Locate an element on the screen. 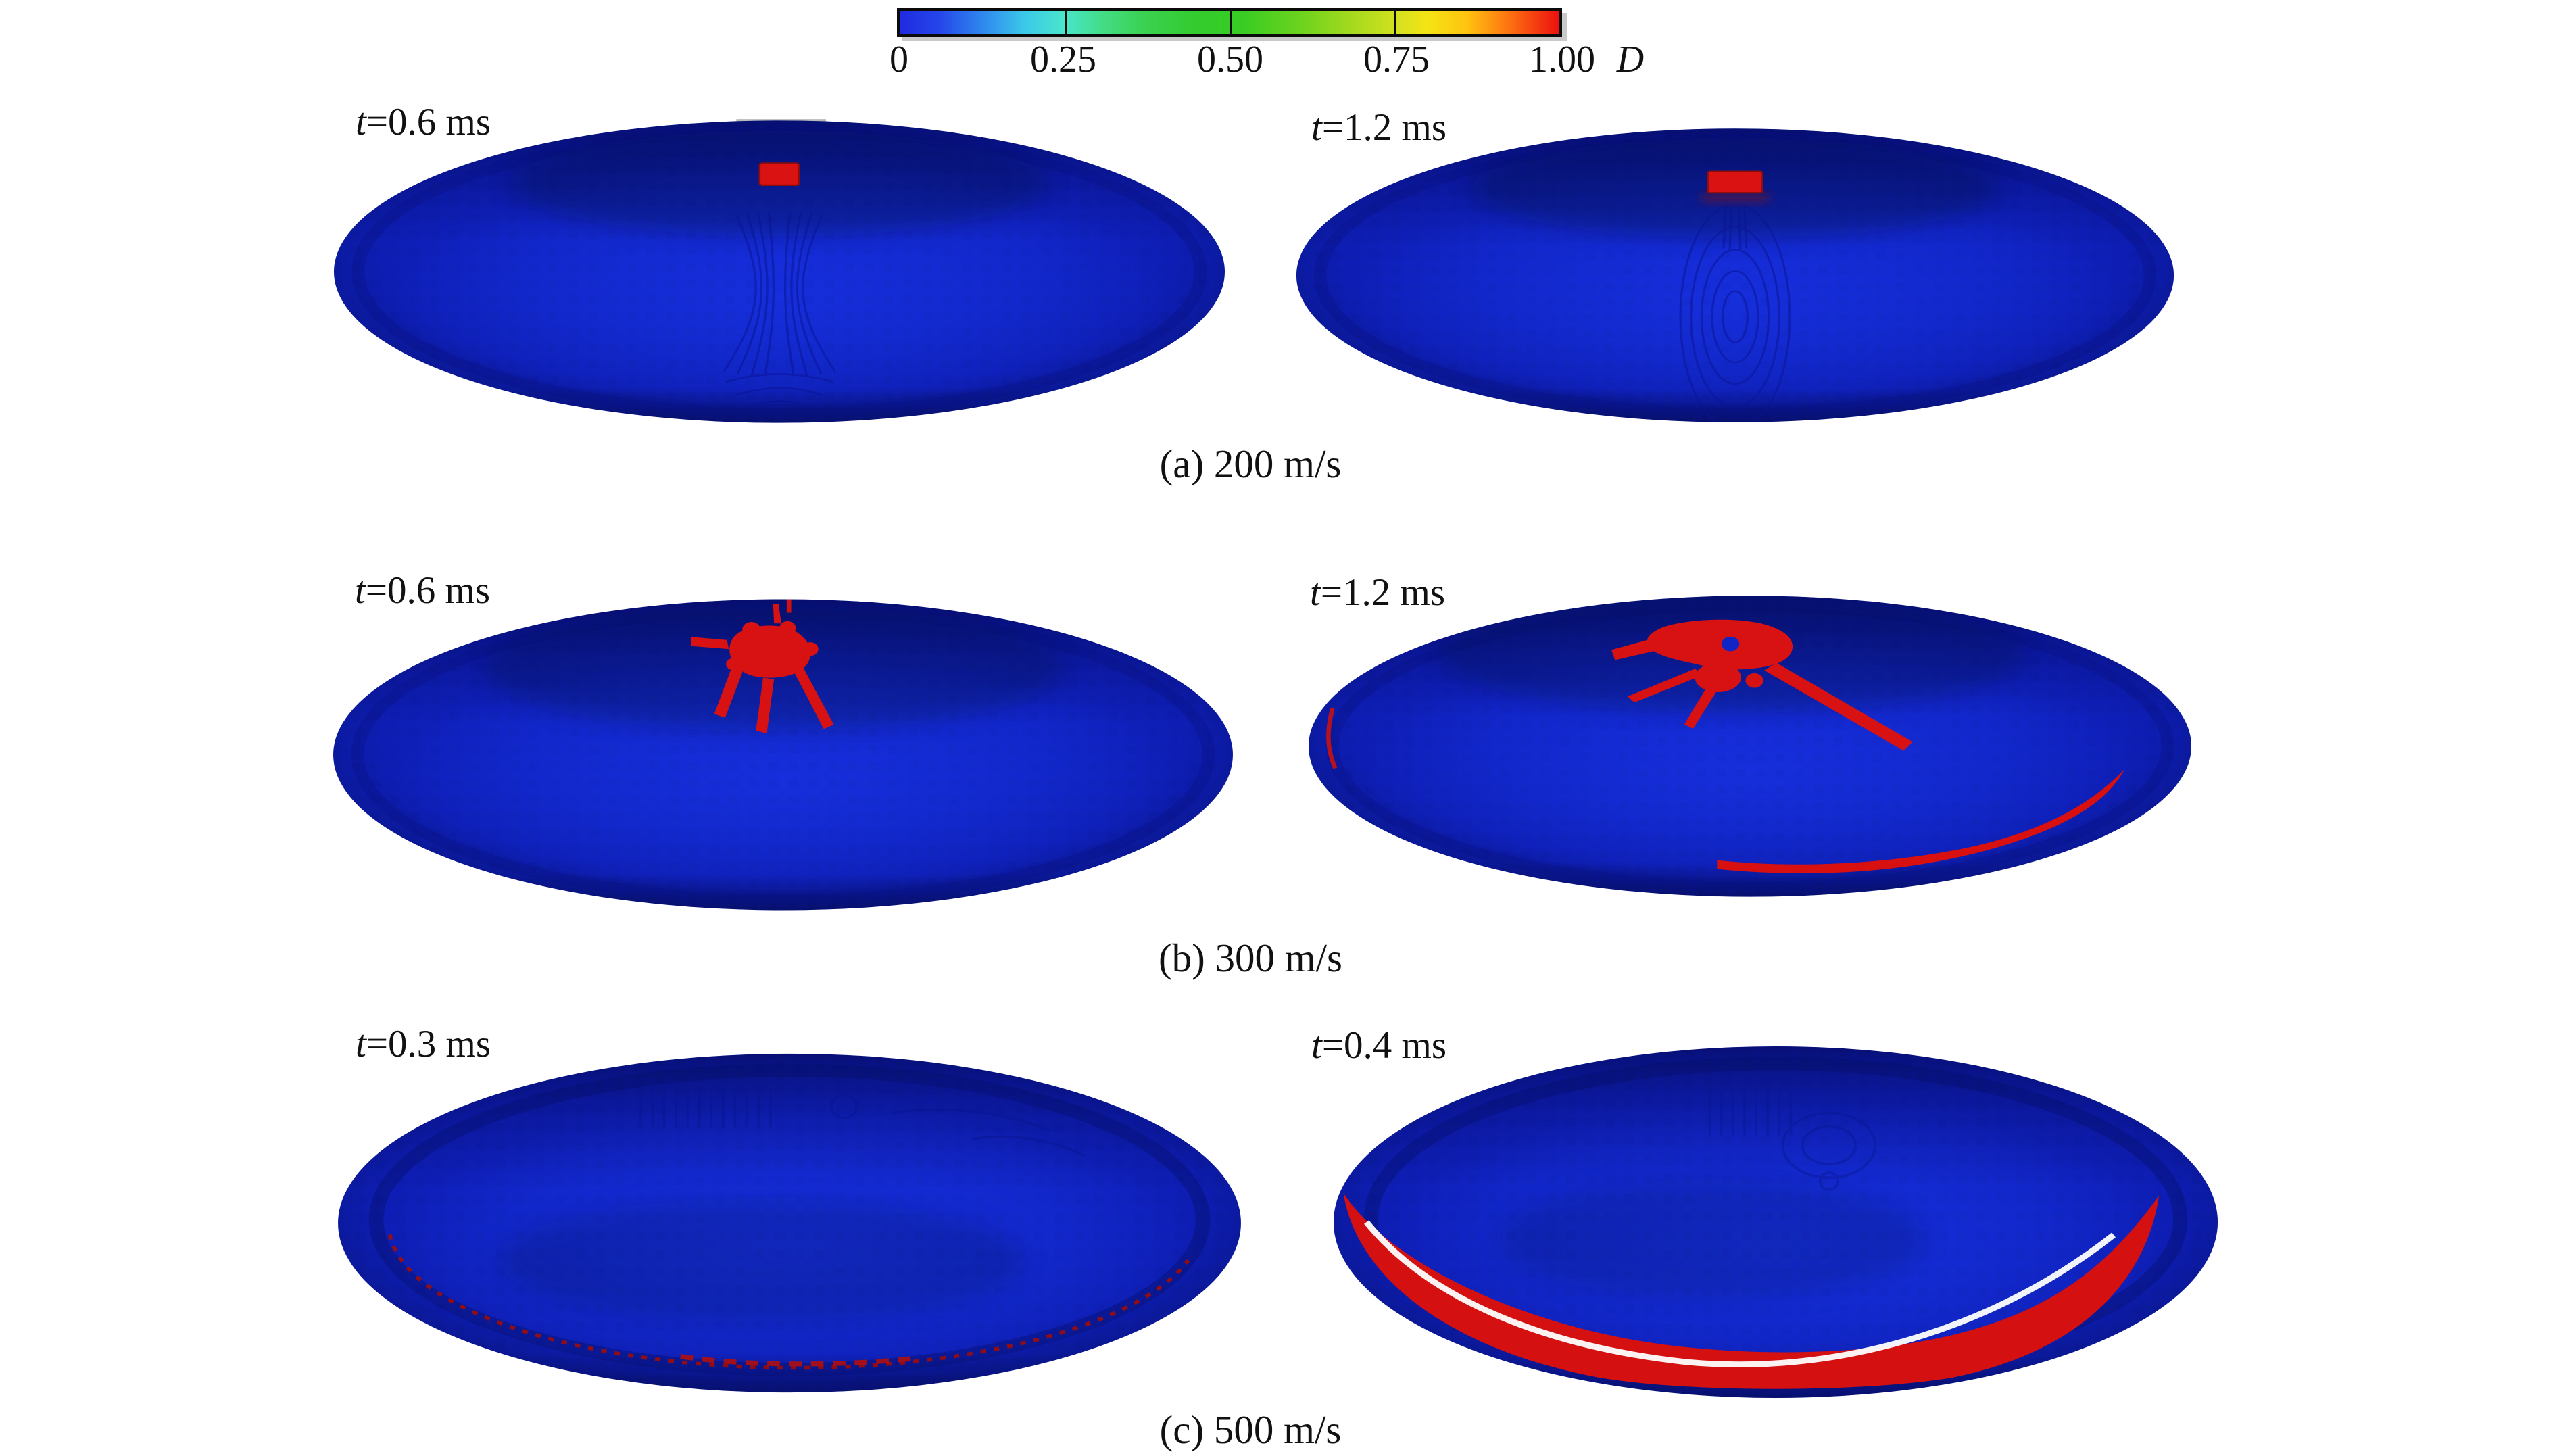  dome-plot-200ms-t06 is located at coordinates (779, 271).